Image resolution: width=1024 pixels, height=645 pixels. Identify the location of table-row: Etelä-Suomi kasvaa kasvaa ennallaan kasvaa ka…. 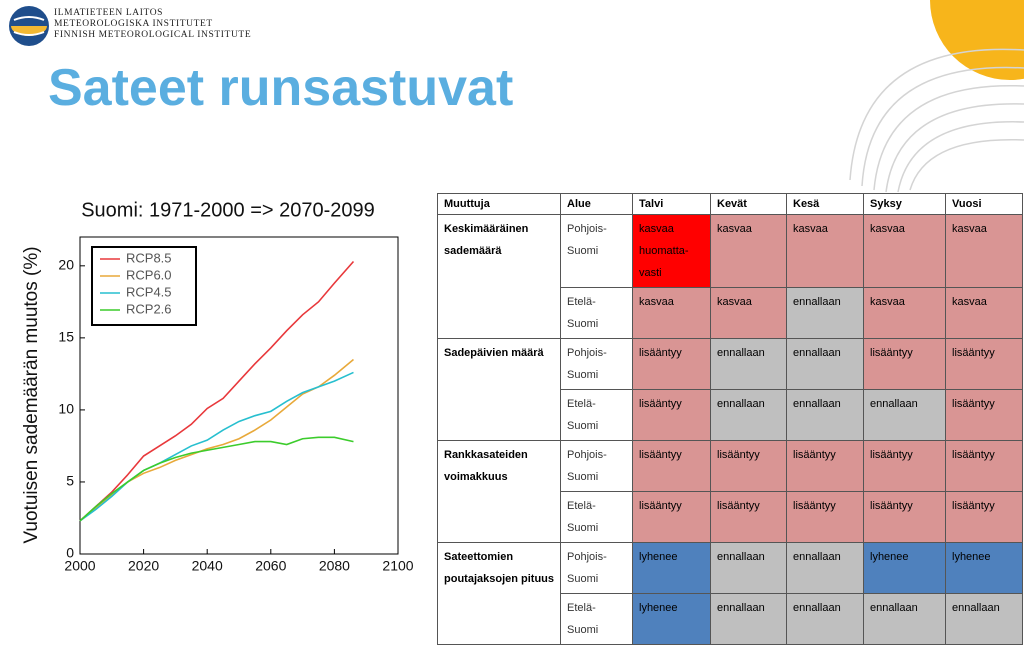
(730, 313).